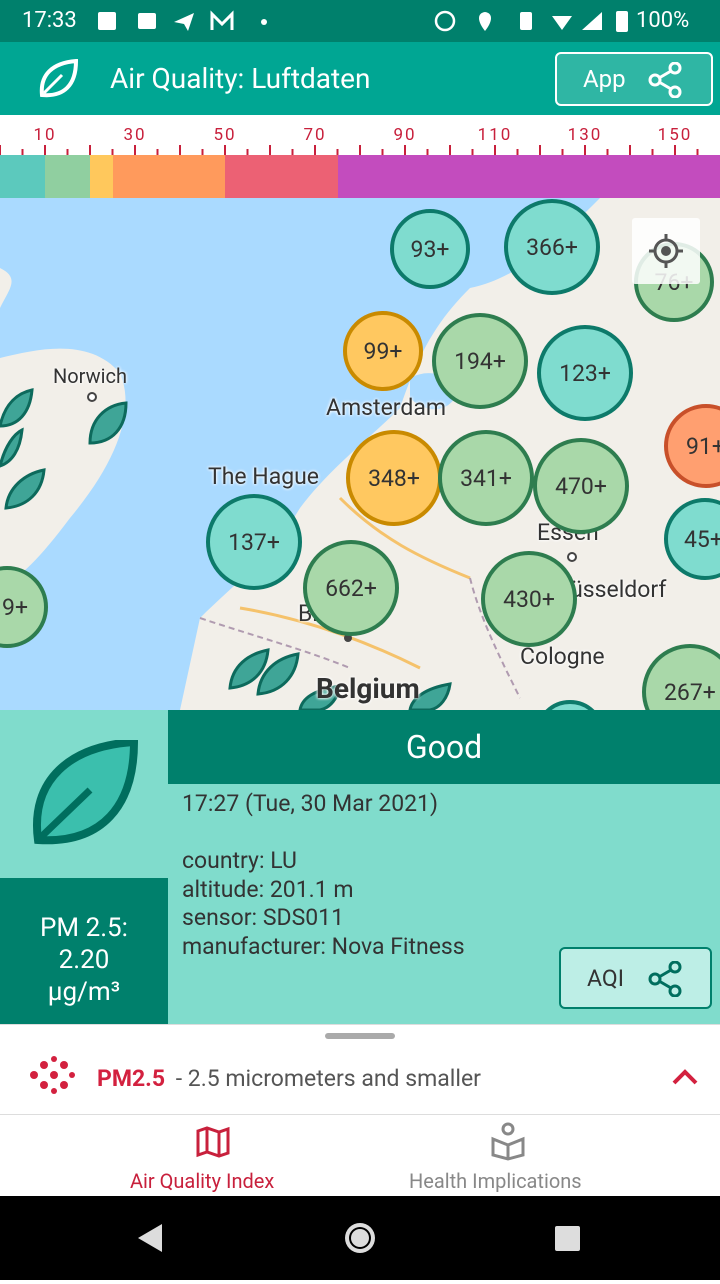  Describe the element at coordinates (90, 376) in the screenshot. I see `place-label: Norwich` at that location.